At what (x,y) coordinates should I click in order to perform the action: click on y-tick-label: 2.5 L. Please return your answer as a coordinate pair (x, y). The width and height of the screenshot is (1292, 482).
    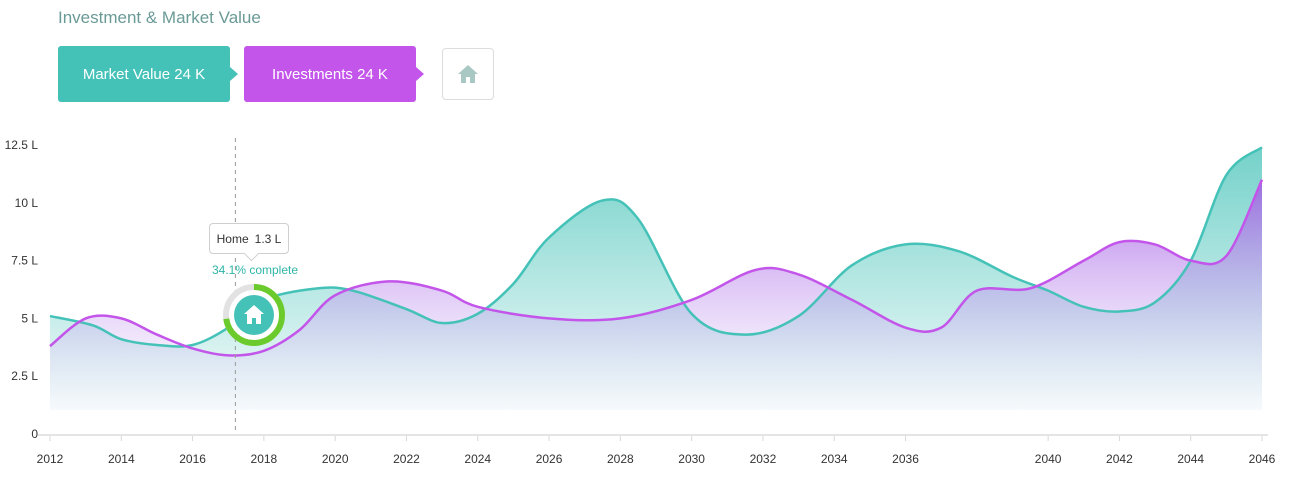
    Looking at the image, I should click on (24, 376).